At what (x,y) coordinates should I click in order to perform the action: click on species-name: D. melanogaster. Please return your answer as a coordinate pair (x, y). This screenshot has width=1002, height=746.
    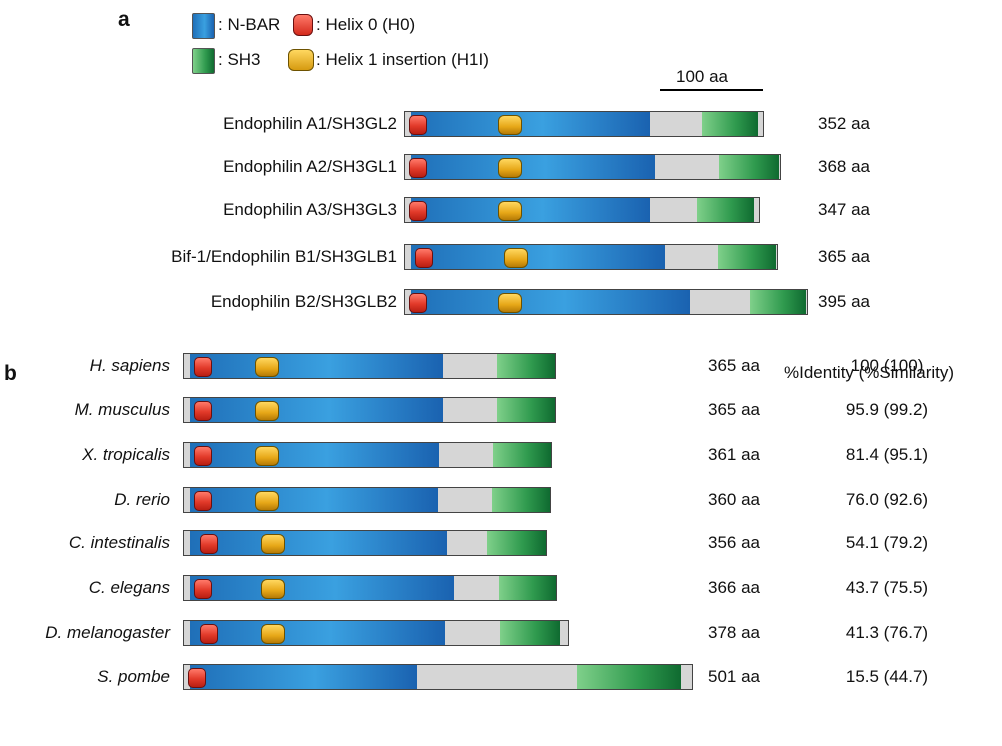
    Looking at the image, I should click on (107, 632).